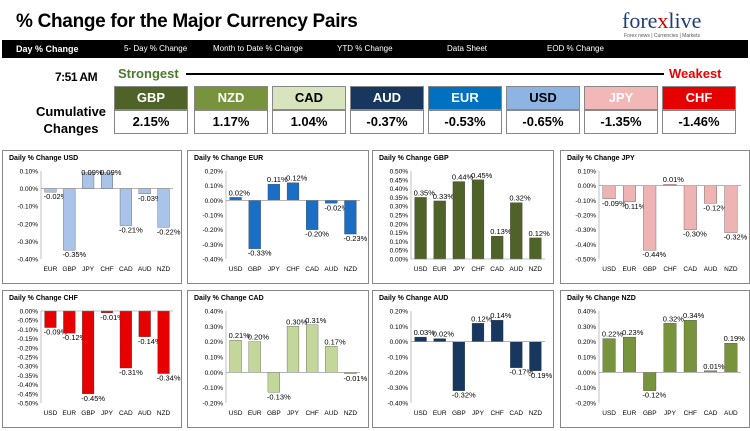 The width and height of the screenshot is (750, 431). I want to click on chart-title: Daily % Change USD, so click(44, 158).